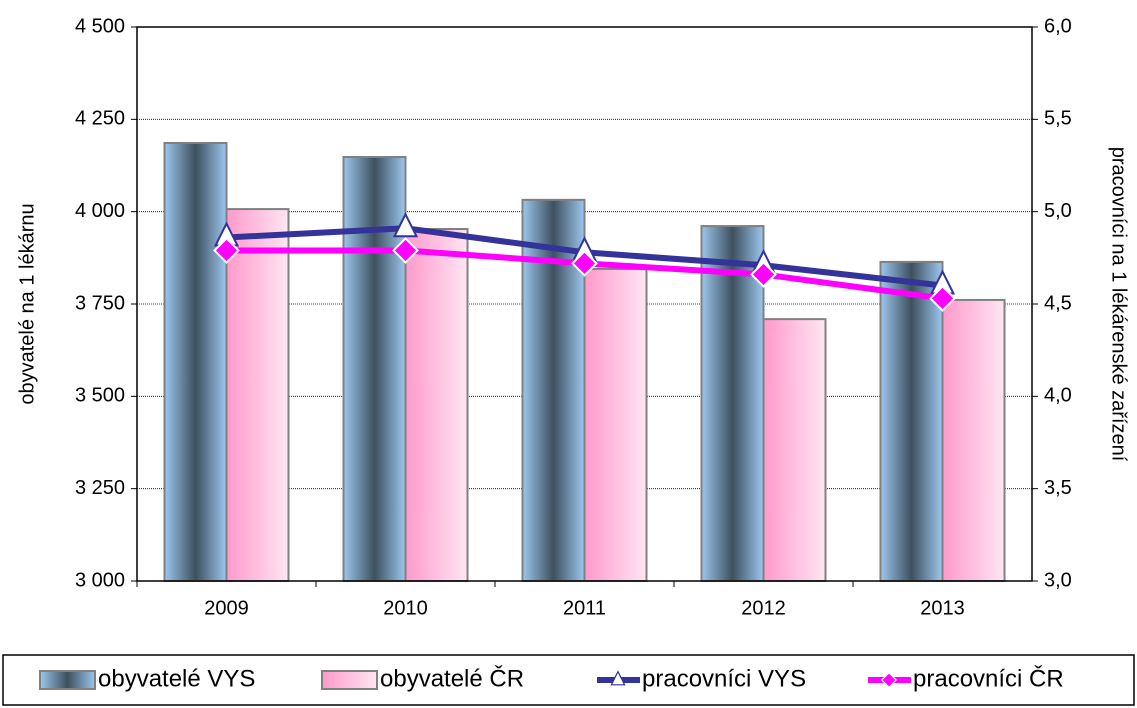  I want to click on legend-label: pracovníci ČR, so click(988, 678).